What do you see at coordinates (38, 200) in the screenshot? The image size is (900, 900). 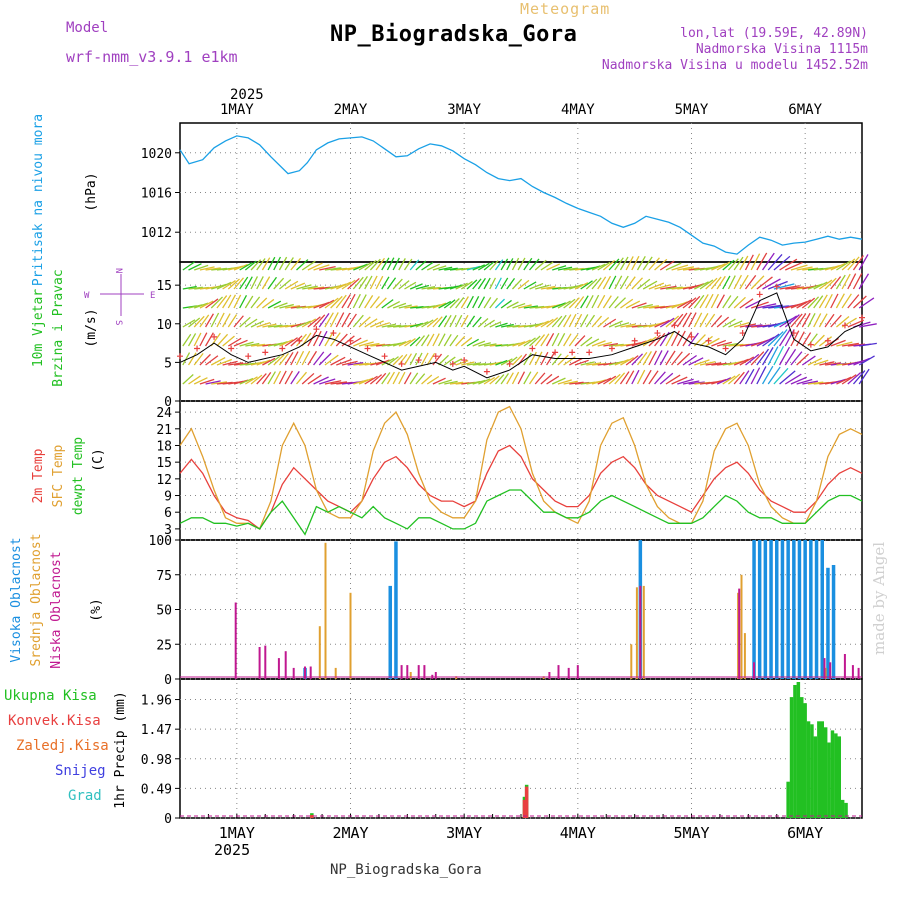 I see `pressure-label: Pritisak na nivou mora` at bounding box center [38, 200].